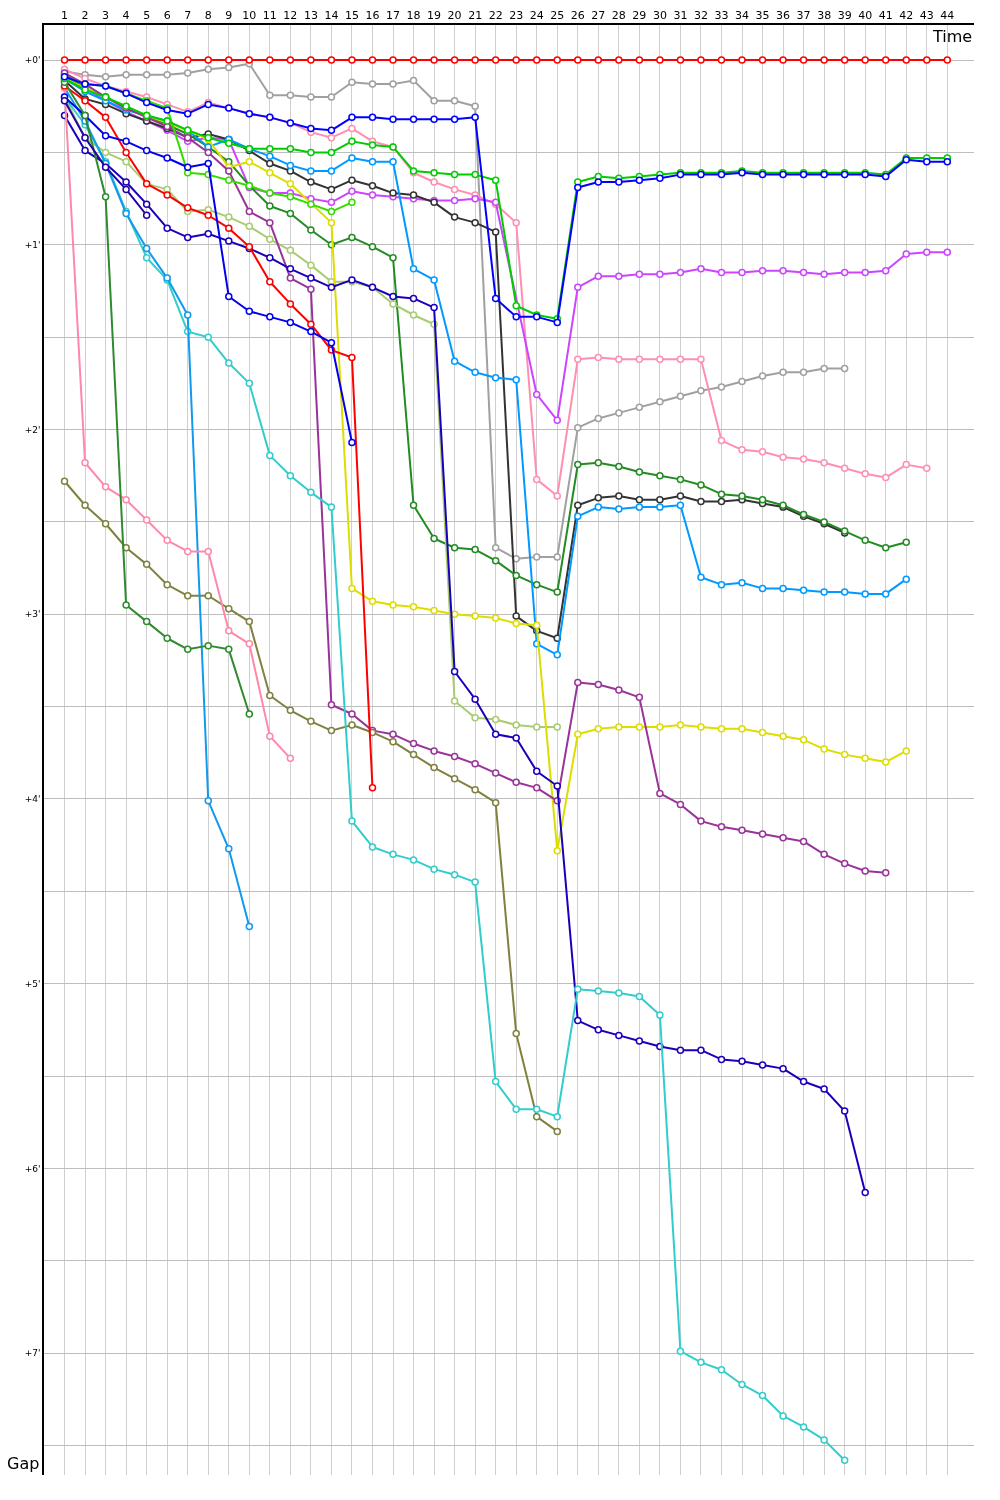 Image resolution: width=1000 pixels, height=1500 pixels. I want to click on x-tick-label: 43, so click(926, 15).